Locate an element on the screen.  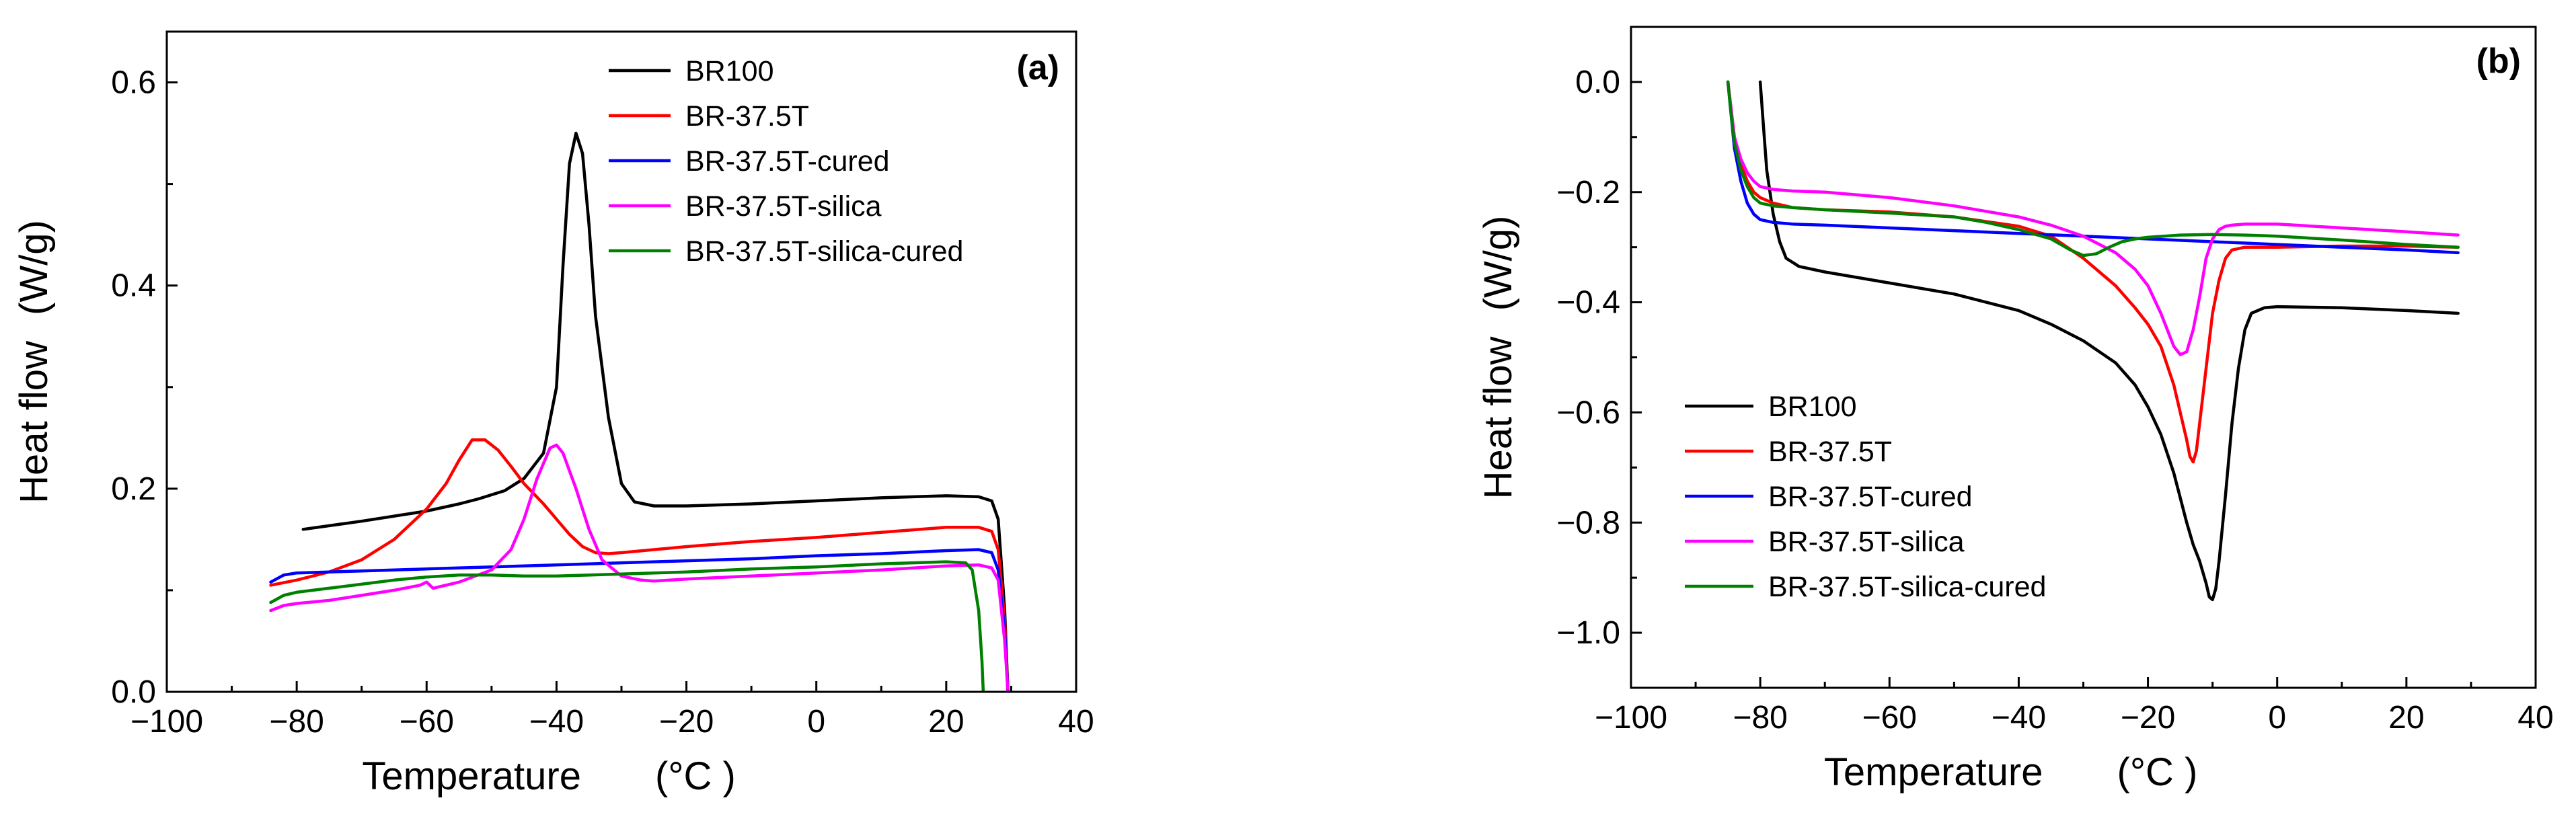
panel-b-x-tick-label: 0 is located at coordinates (2277, 718).